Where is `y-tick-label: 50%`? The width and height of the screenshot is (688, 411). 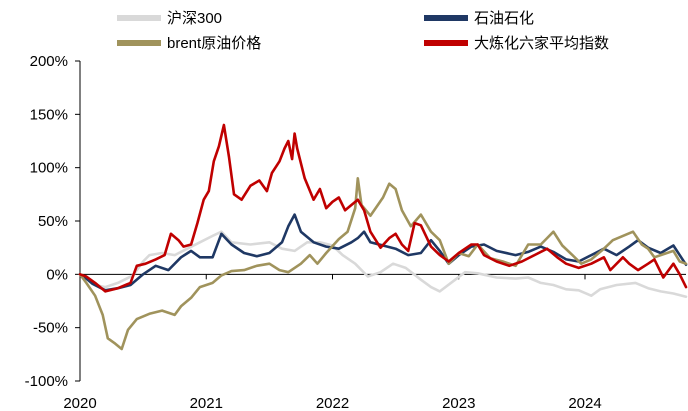 y-tick-label: 50% is located at coordinates (53, 221).